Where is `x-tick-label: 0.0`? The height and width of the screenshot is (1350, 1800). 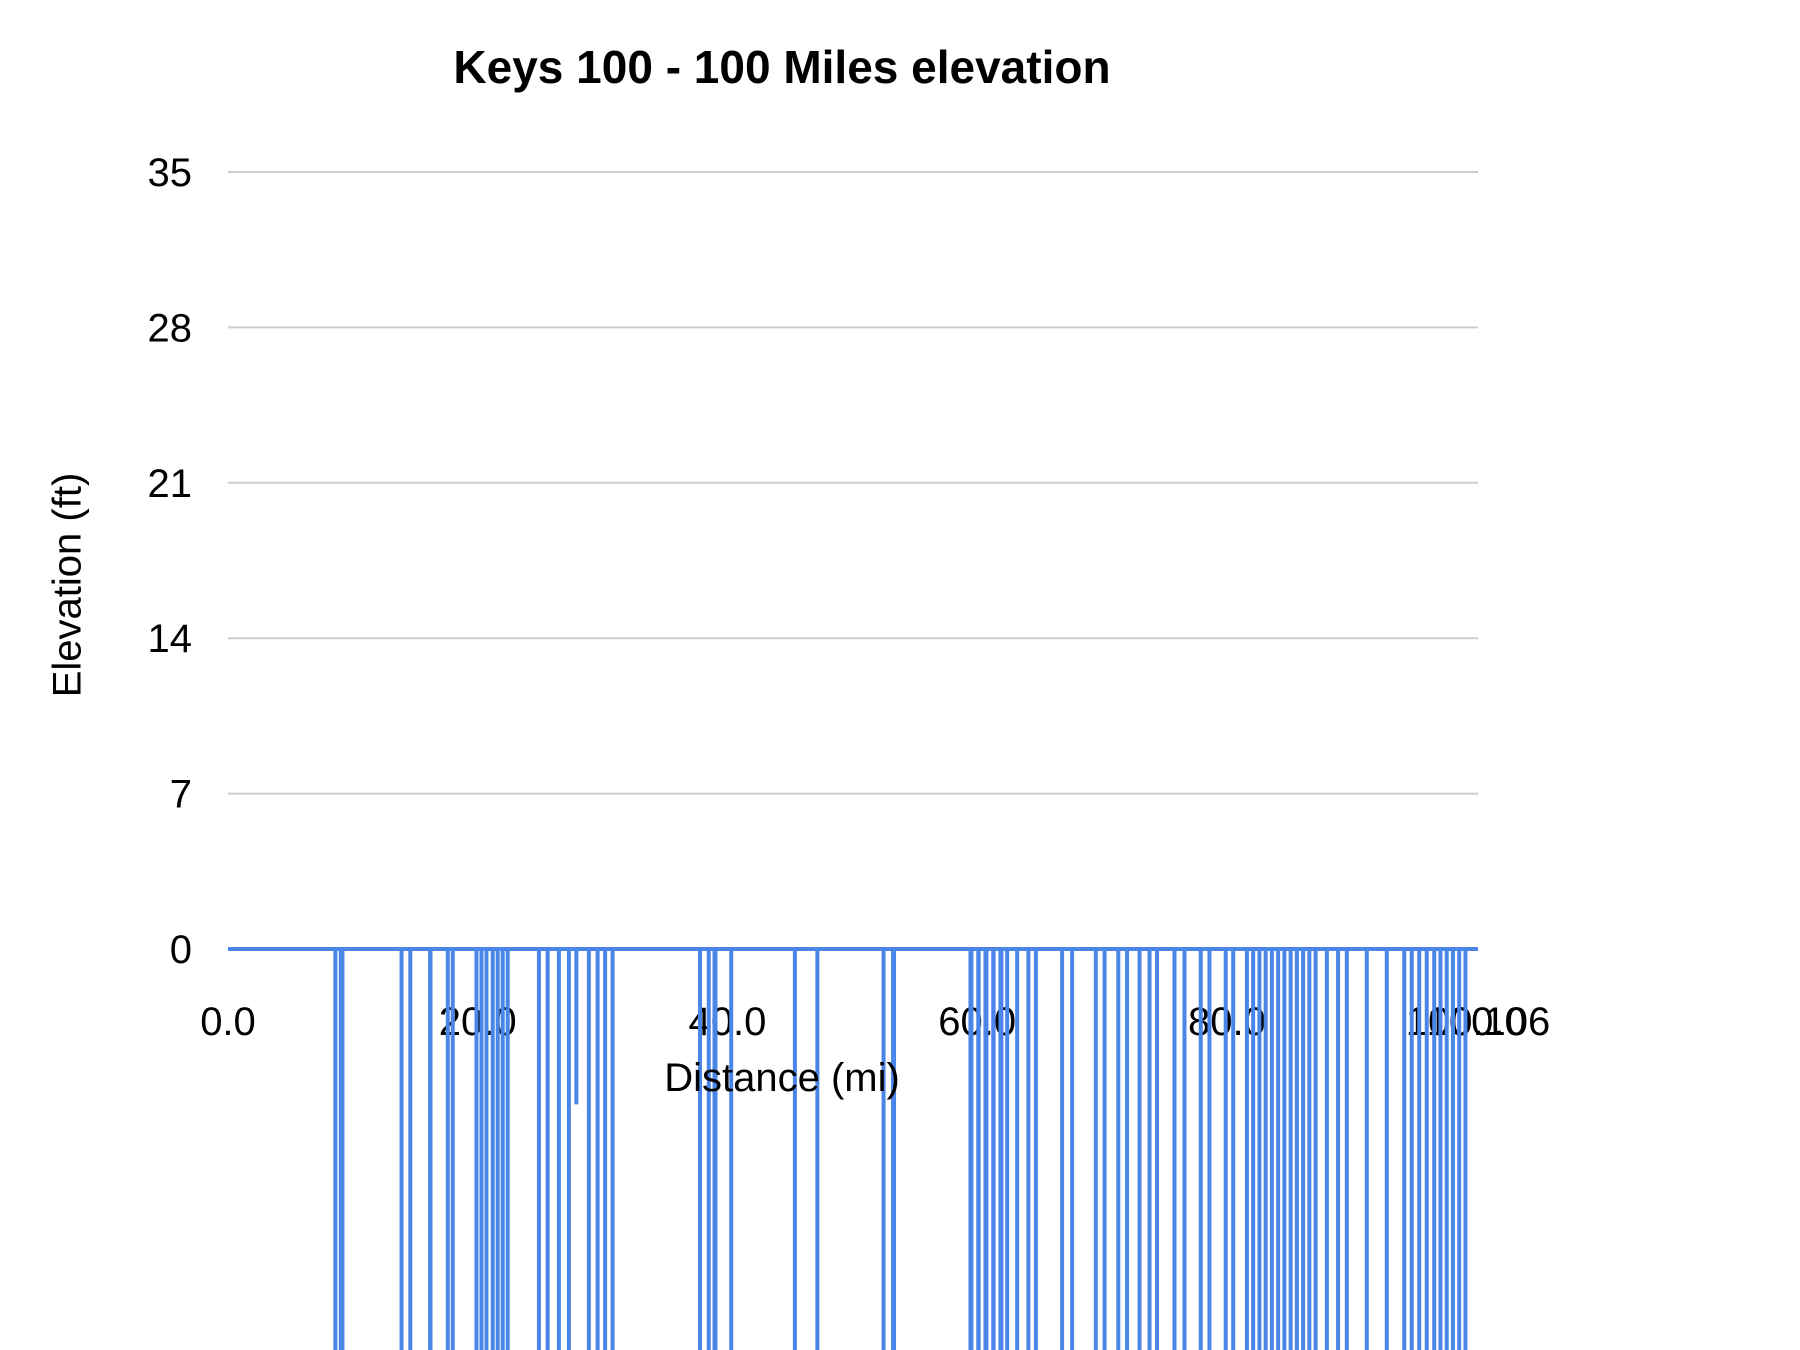
x-tick-label: 0.0 is located at coordinates (228, 1022).